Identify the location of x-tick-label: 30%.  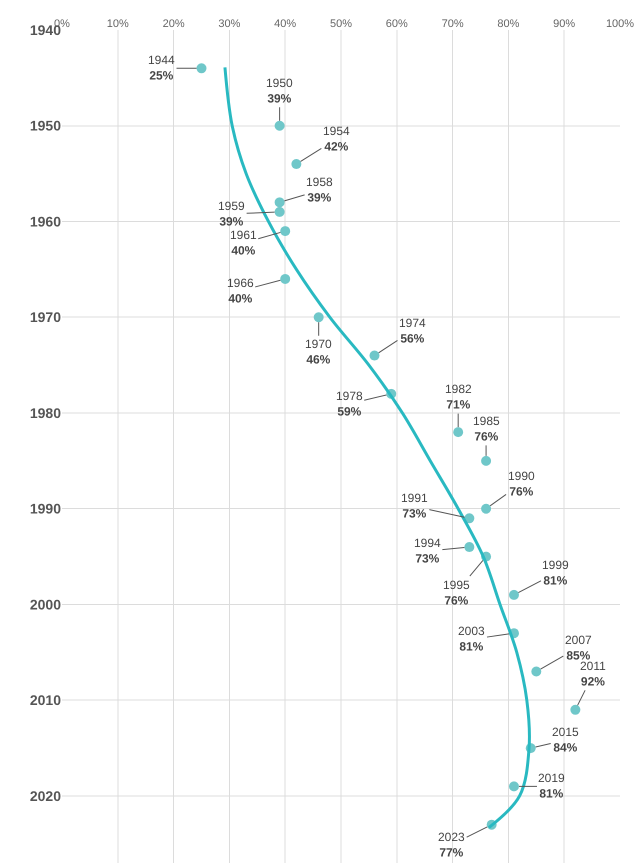
(229, 24).